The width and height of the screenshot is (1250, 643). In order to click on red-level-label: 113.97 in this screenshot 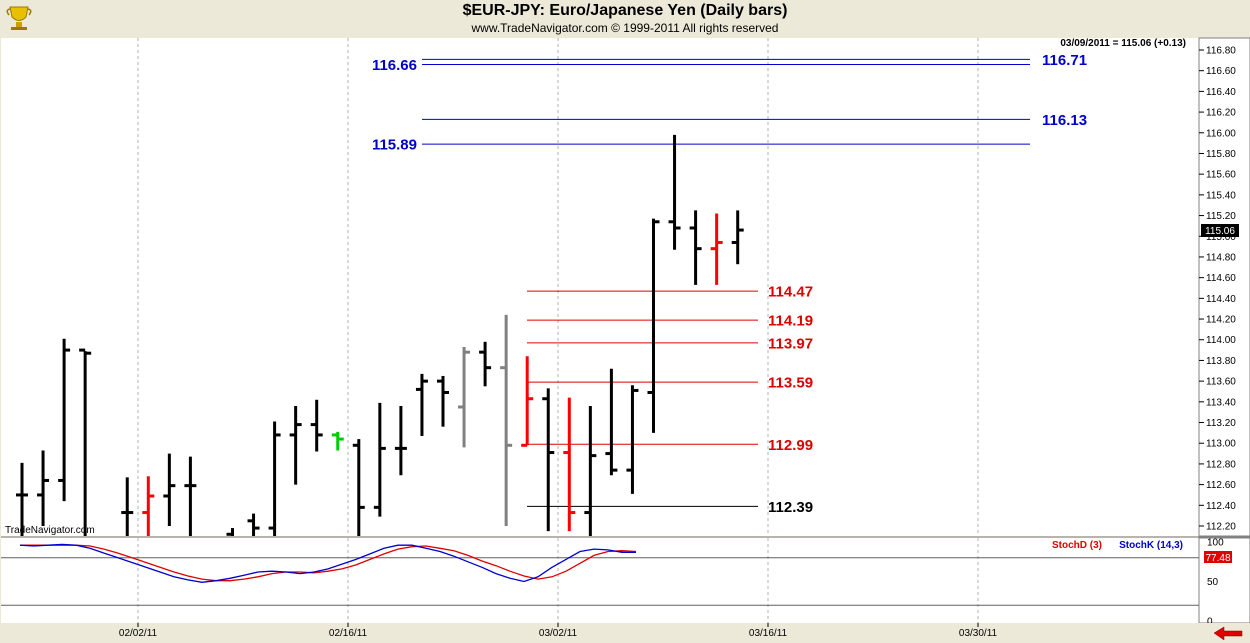, I will do `click(790, 343)`.